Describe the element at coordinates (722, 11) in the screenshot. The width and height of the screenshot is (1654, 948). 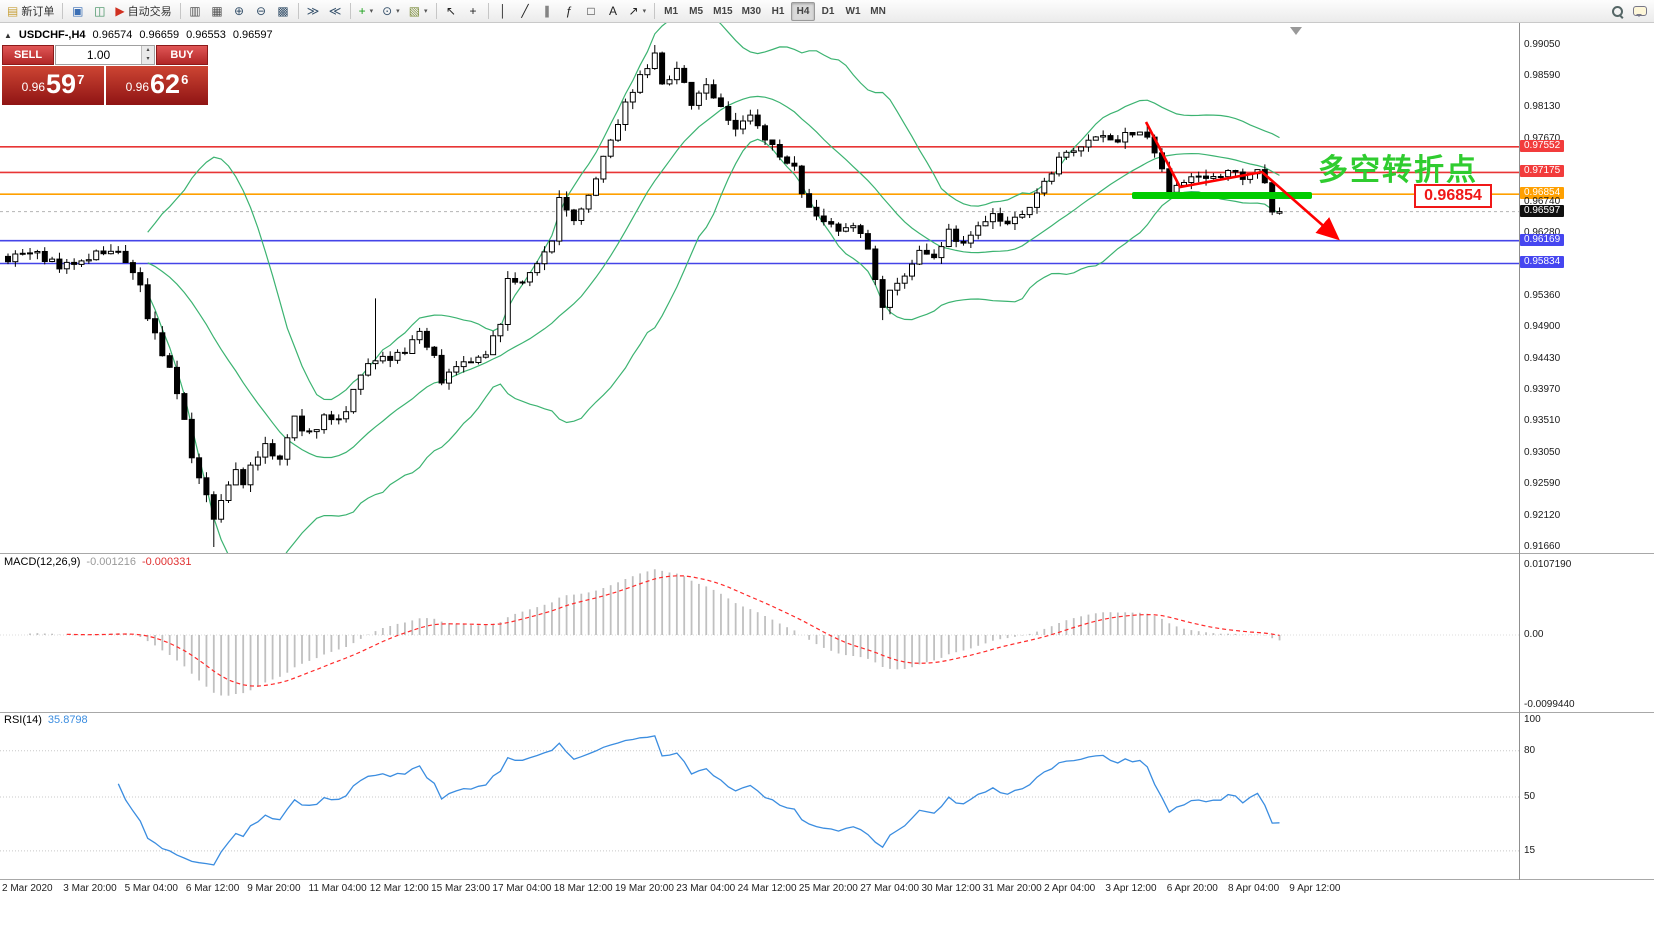
I see `timeframe-m15-button: M15` at that location.